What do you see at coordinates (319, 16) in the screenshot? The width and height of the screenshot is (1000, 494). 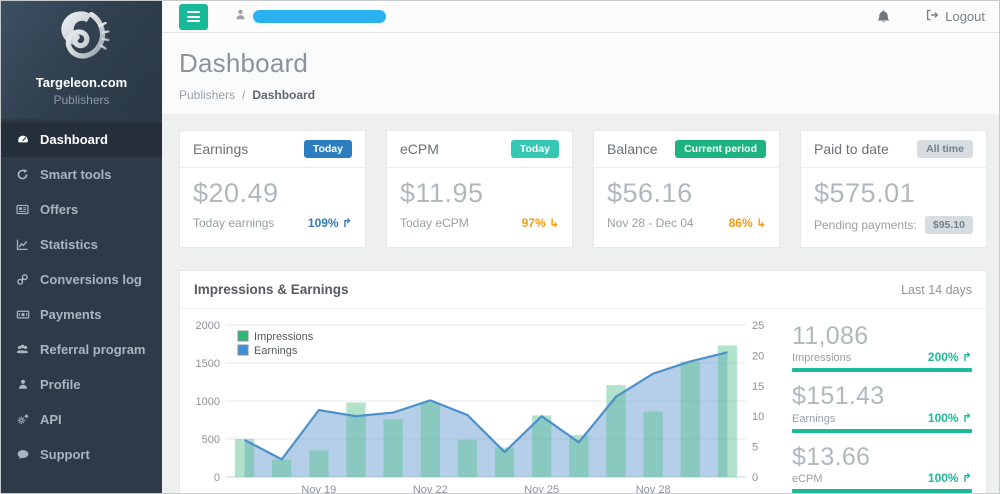 I see `user-account-pill` at bounding box center [319, 16].